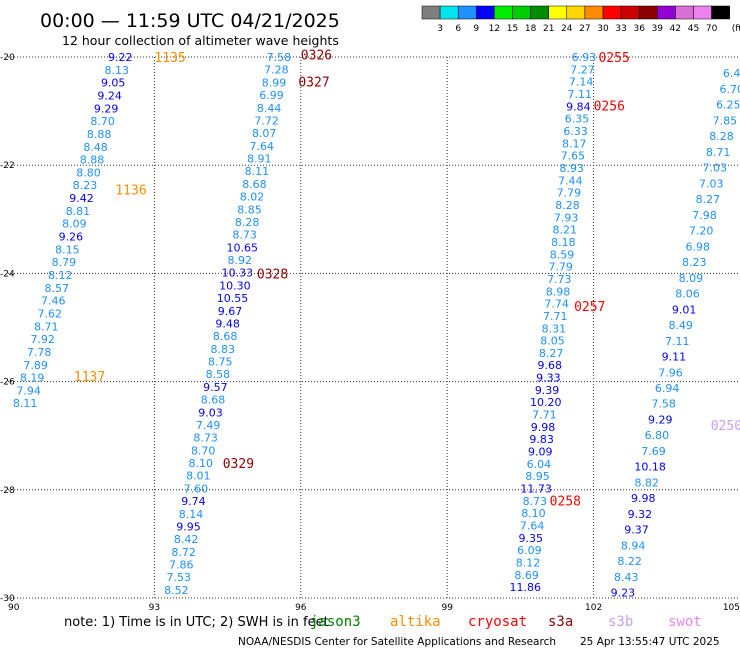 Image resolution: width=740 pixels, height=650 pixels. Describe the element at coordinates (548, 29) in the screenshot. I see `colorbar-label: 21` at that location.